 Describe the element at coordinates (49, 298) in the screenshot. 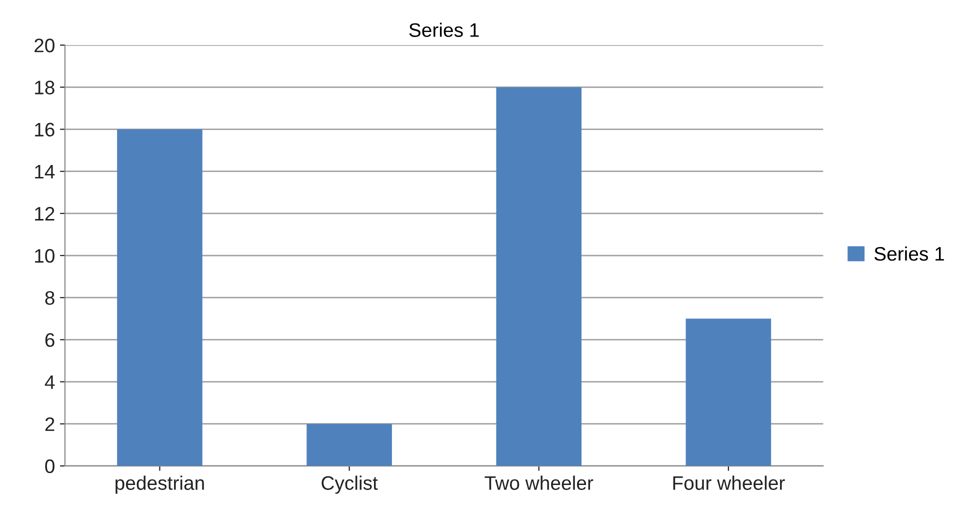

I see `y-tick-label: 8` at that location.